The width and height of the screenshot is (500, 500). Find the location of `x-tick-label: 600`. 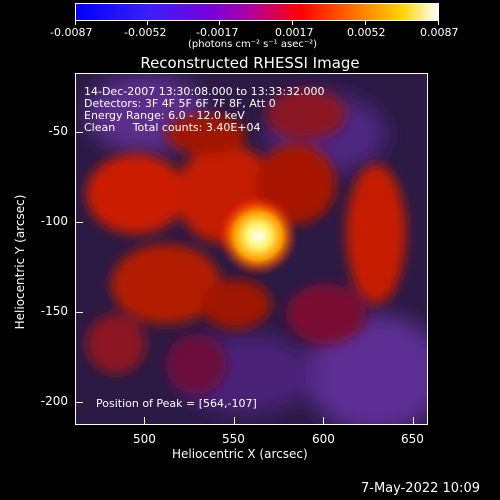

x-tick-label: 600 is located at coordinates (323, 439).